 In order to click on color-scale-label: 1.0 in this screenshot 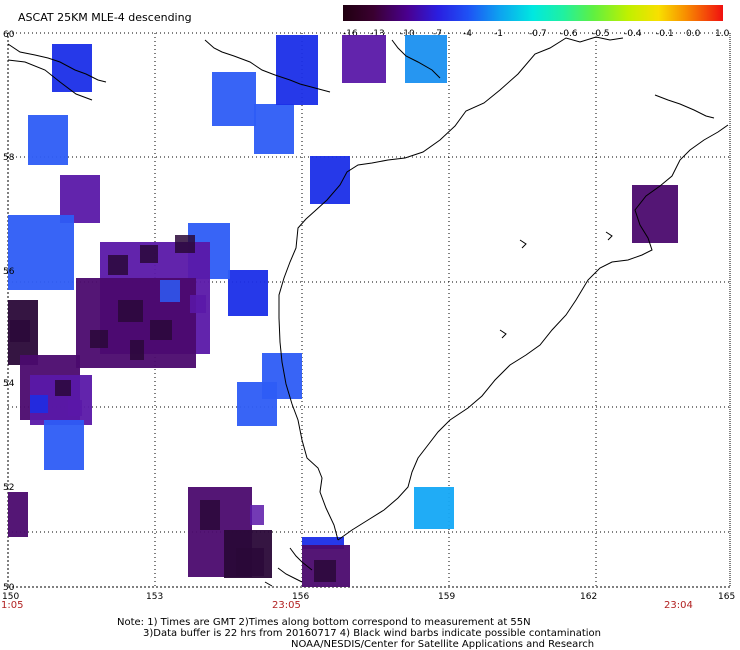, I will do `click(722, 34)`.